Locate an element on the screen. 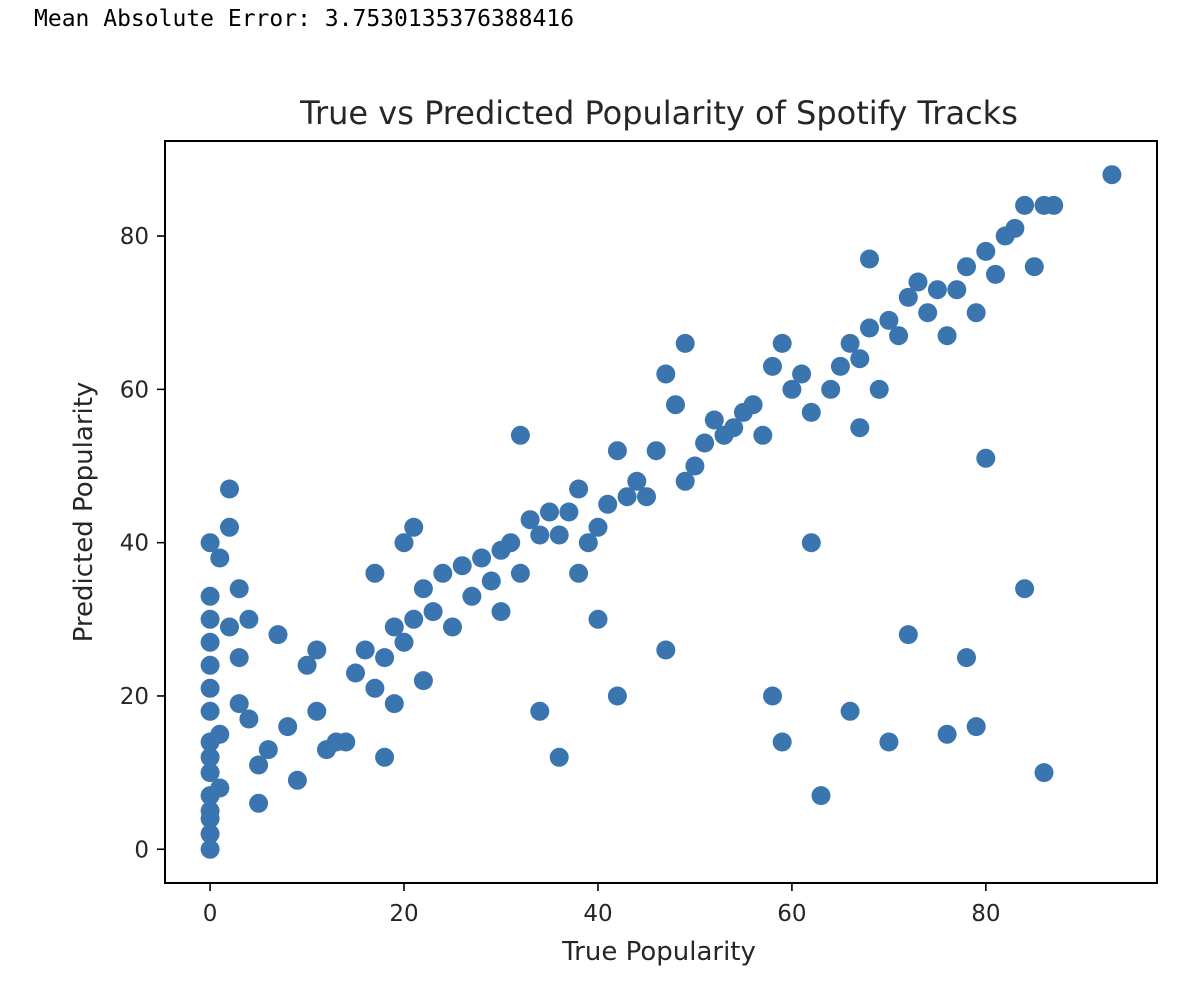  y-tick-label: 60 is located at coordinates (134, 390).